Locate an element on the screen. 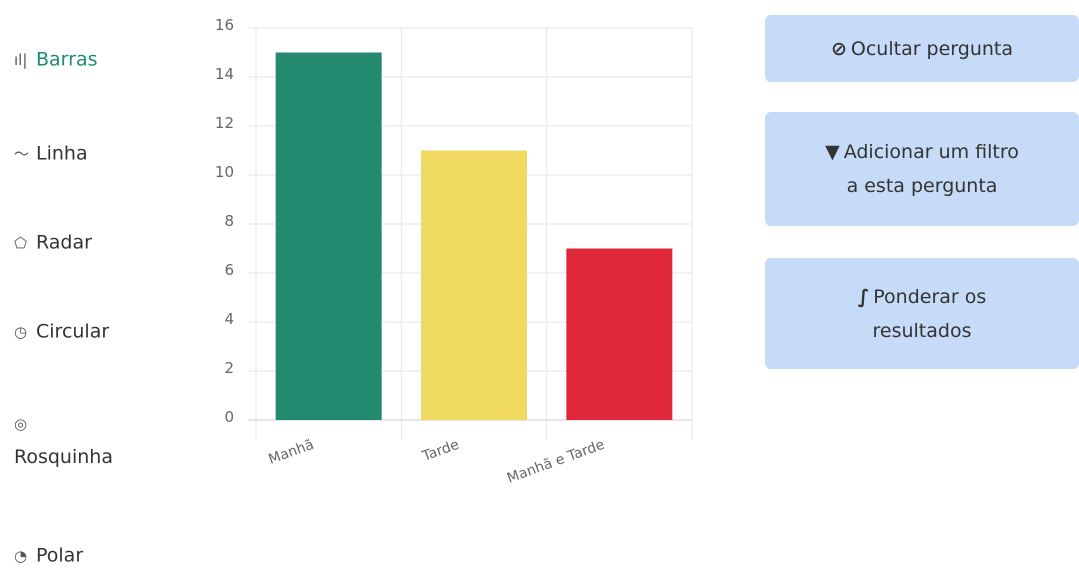 The image size is (1079, 573). donut-chart-icon: ◎ is located at coordinates (21, 424).